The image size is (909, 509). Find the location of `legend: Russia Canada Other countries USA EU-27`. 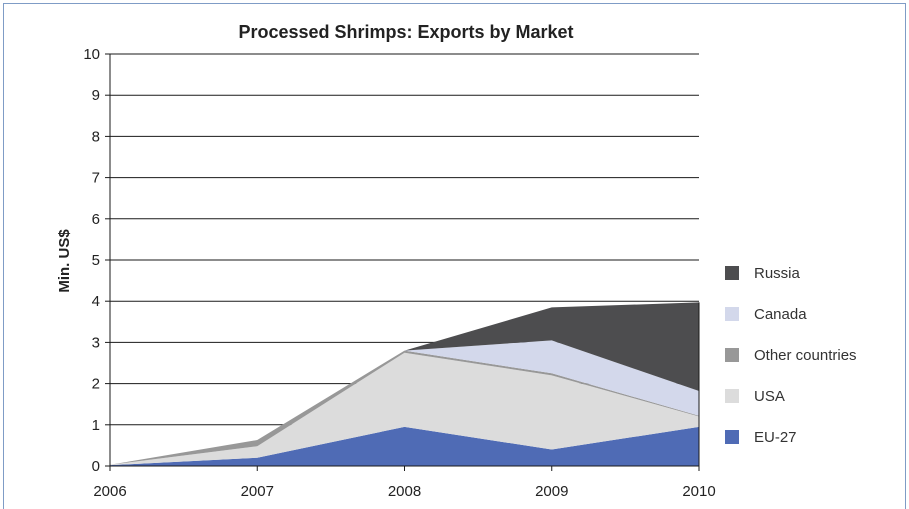

legend: Russia Canada Other countries USA EU-27 is located at coordinates (791, 355).